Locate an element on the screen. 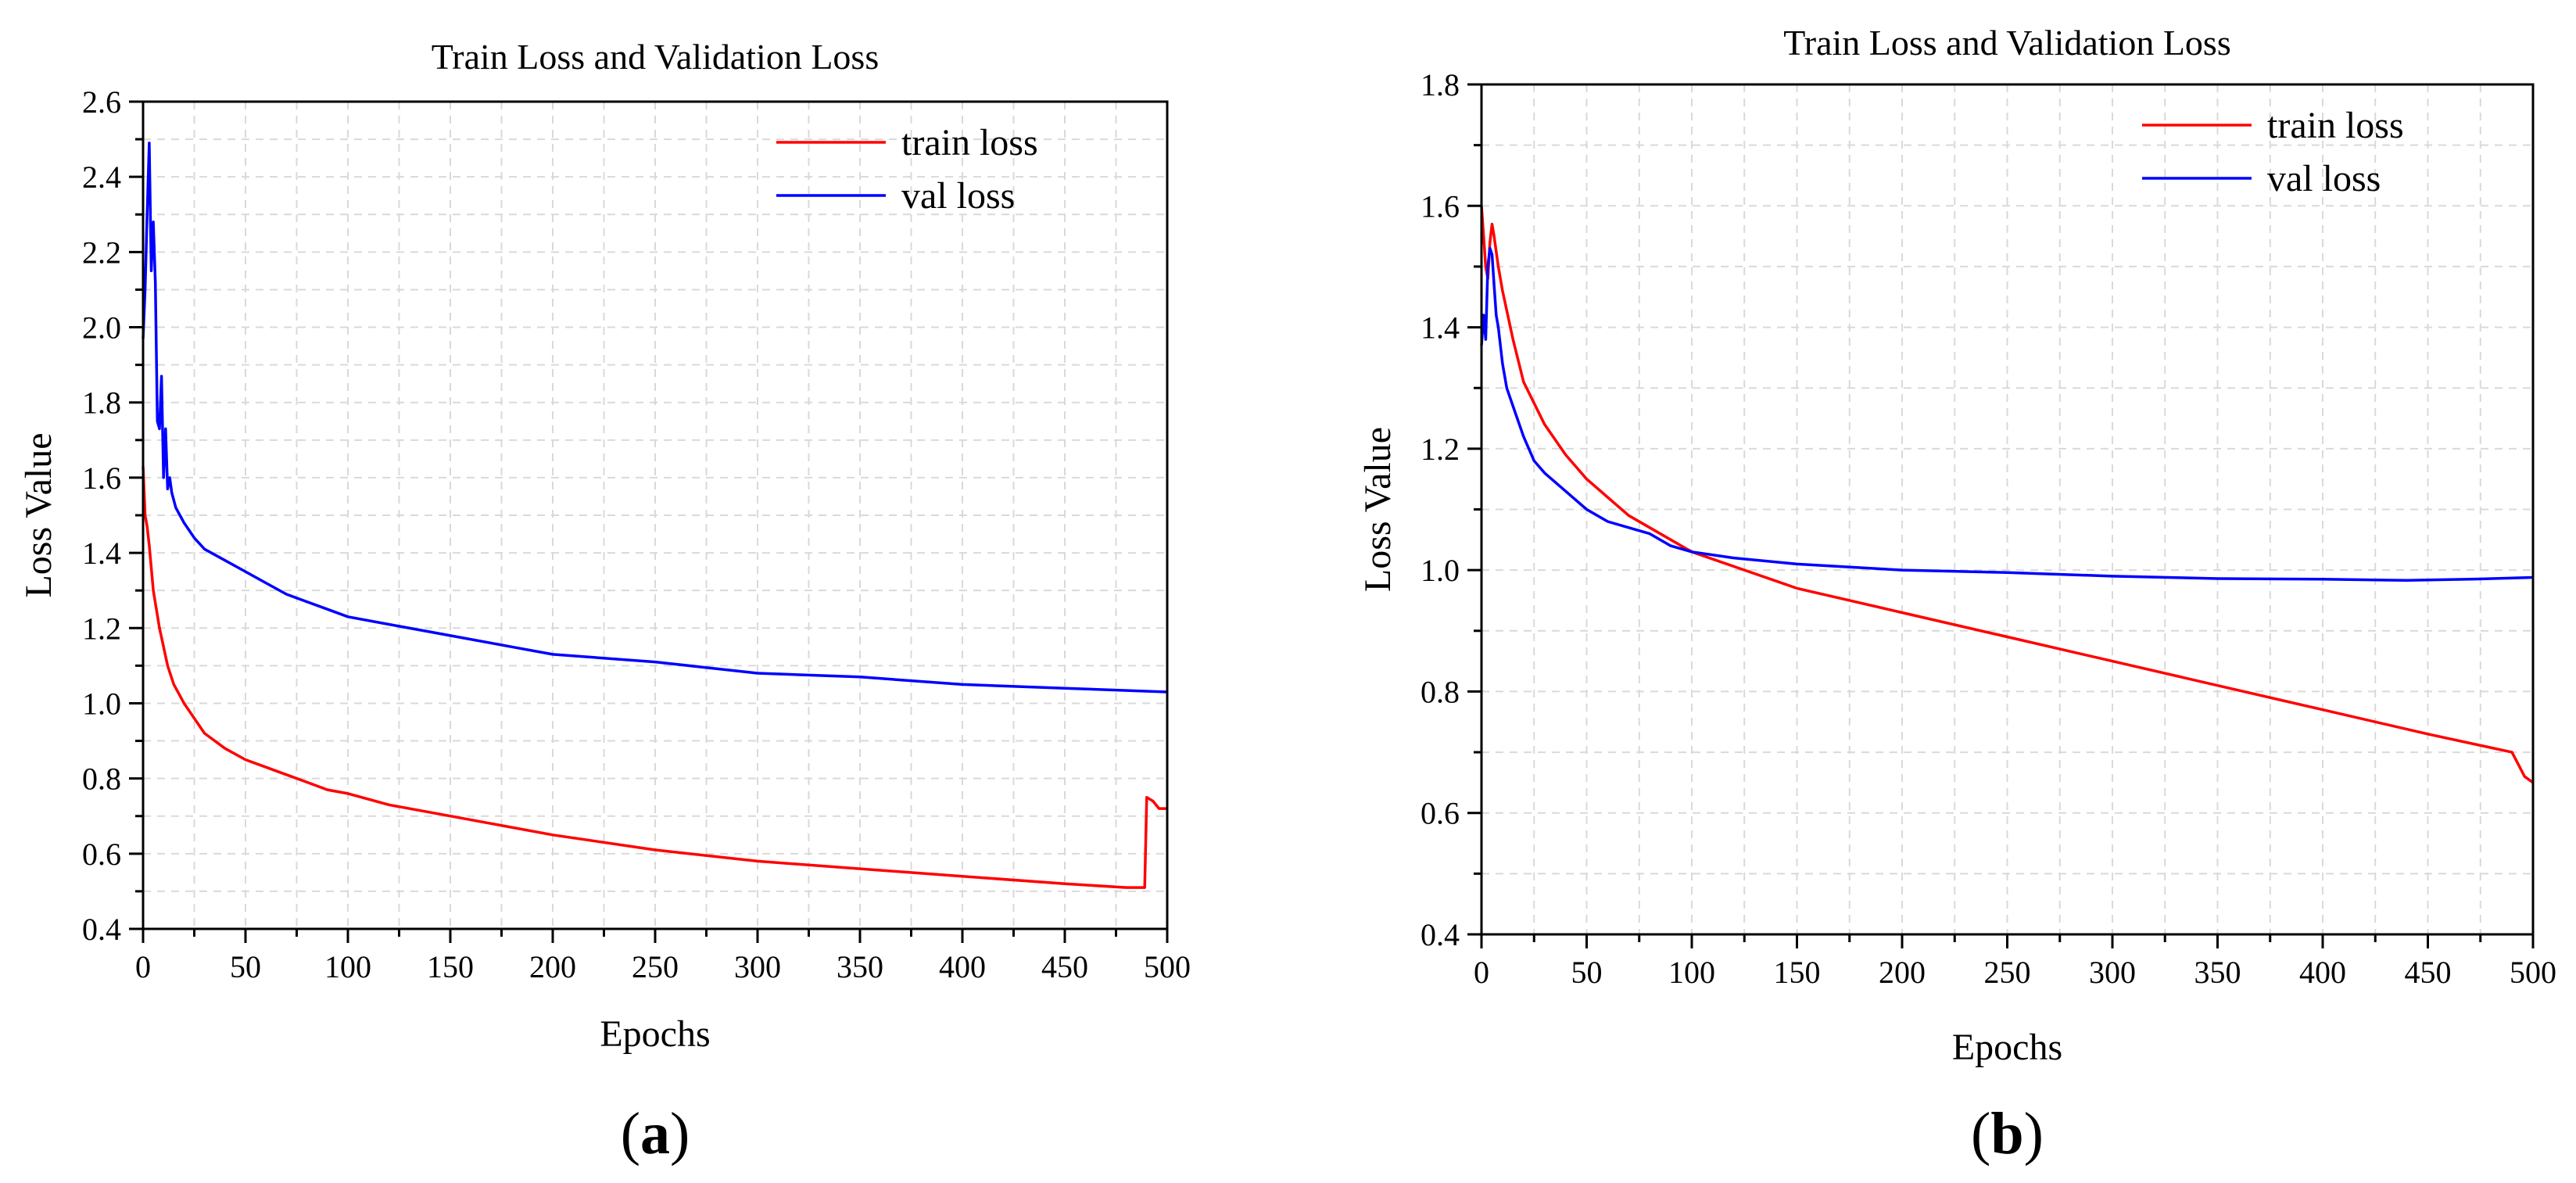 The image size is (2576, 1183). y-tick-label: 2.2 is located at coordinates (102, 252).